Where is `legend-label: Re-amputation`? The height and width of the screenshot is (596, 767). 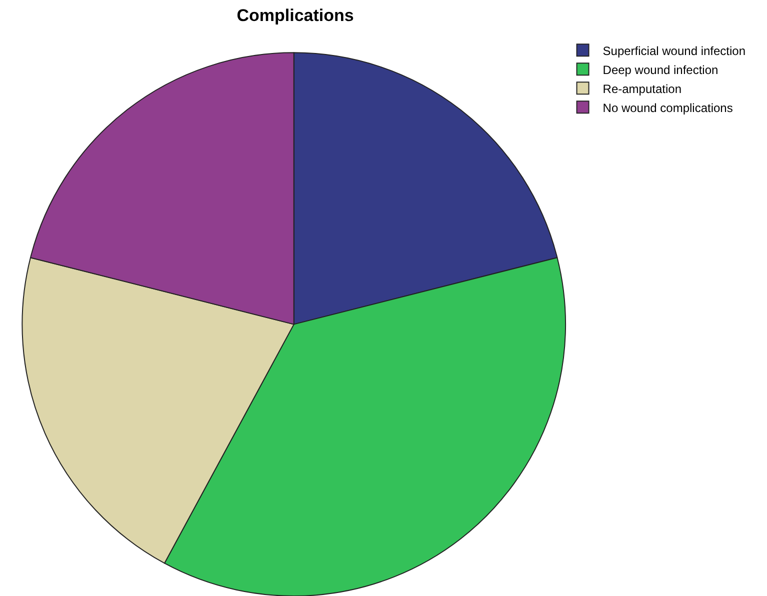
legend-label: Re-amputation is located at coordinates (642, 89).